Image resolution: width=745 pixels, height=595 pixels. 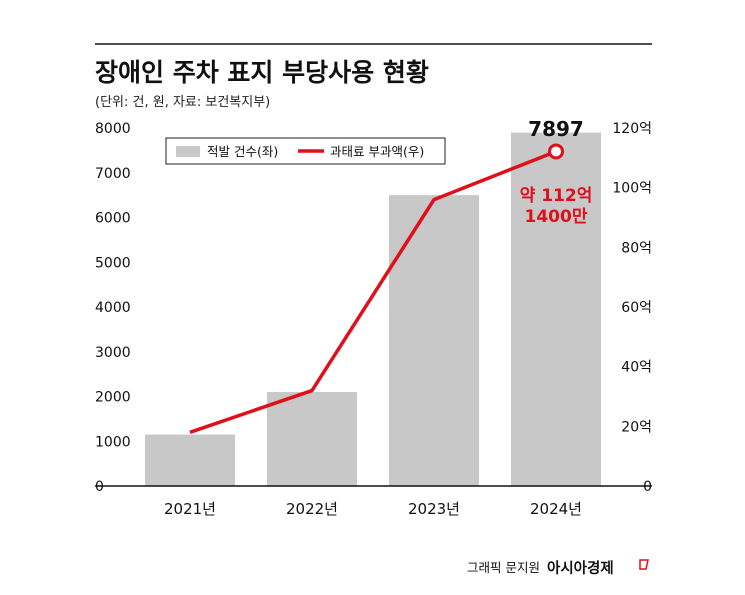 I want to click on x-tick-label: 2022년, so click(x=312, y=509).